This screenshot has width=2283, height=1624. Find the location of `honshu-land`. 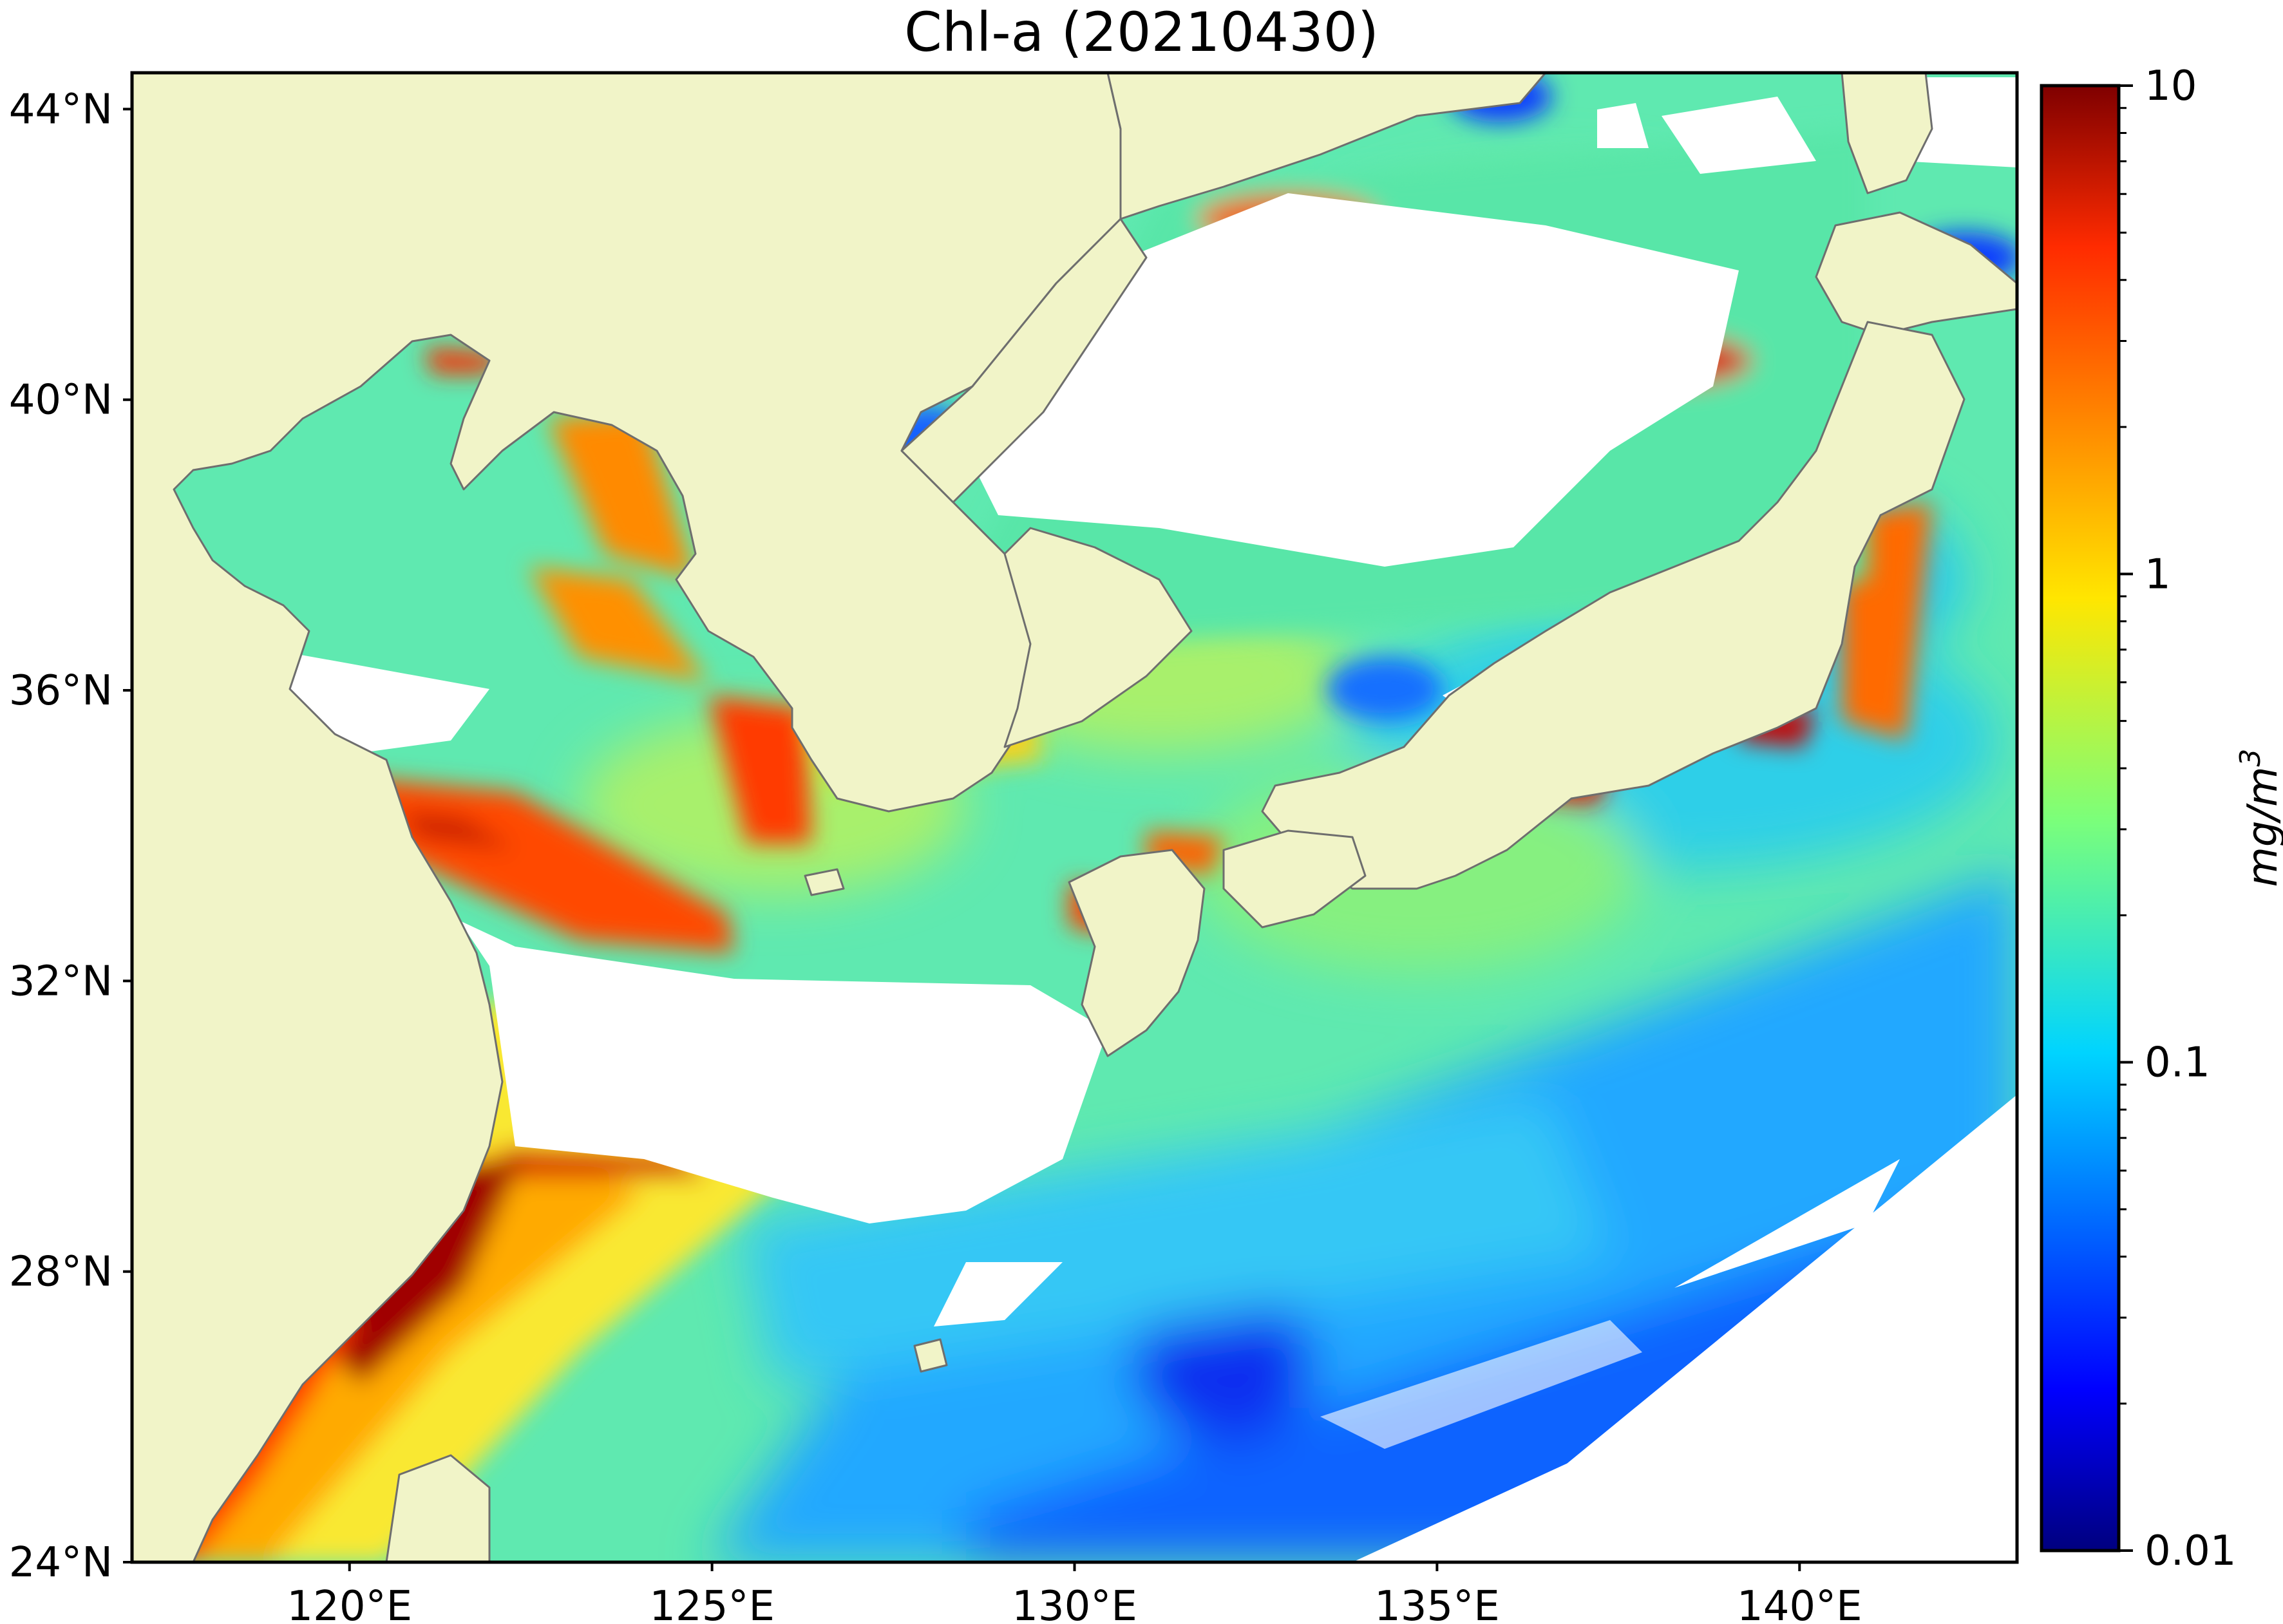

honshu-land is located at coordinates (1613, 606).